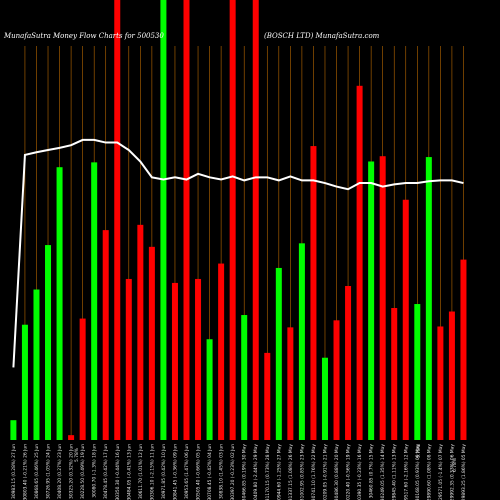 The width and height of the screenshot is (500, 500). What do you see at coordinates (37, 471) in the screenshot?
I see `x-tick-label: 30868.65 (0.46%) 25 Jun` at bounding box center [37, 471].